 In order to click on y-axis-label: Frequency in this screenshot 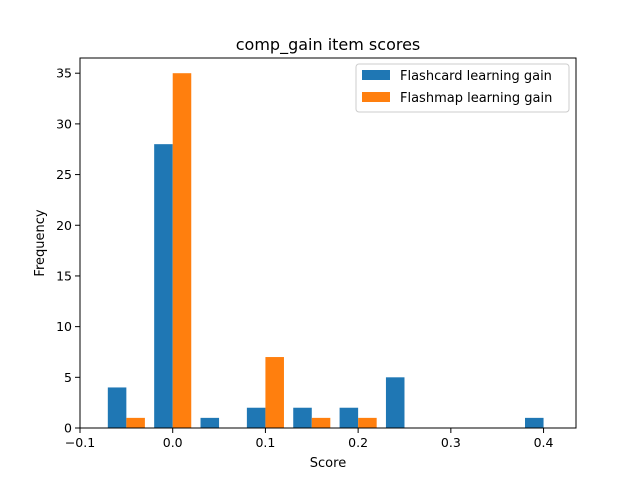, I will do `click(40, 242)`.